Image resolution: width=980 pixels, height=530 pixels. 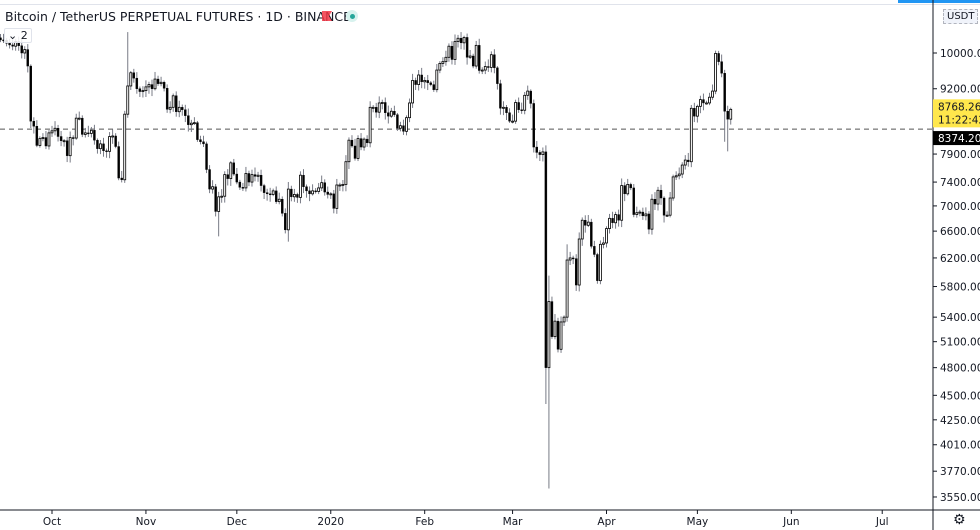 What do you see at coordinates (939, 1) in the screenshot?
I see `active-tab-accent` at bounding box center [939, 1].